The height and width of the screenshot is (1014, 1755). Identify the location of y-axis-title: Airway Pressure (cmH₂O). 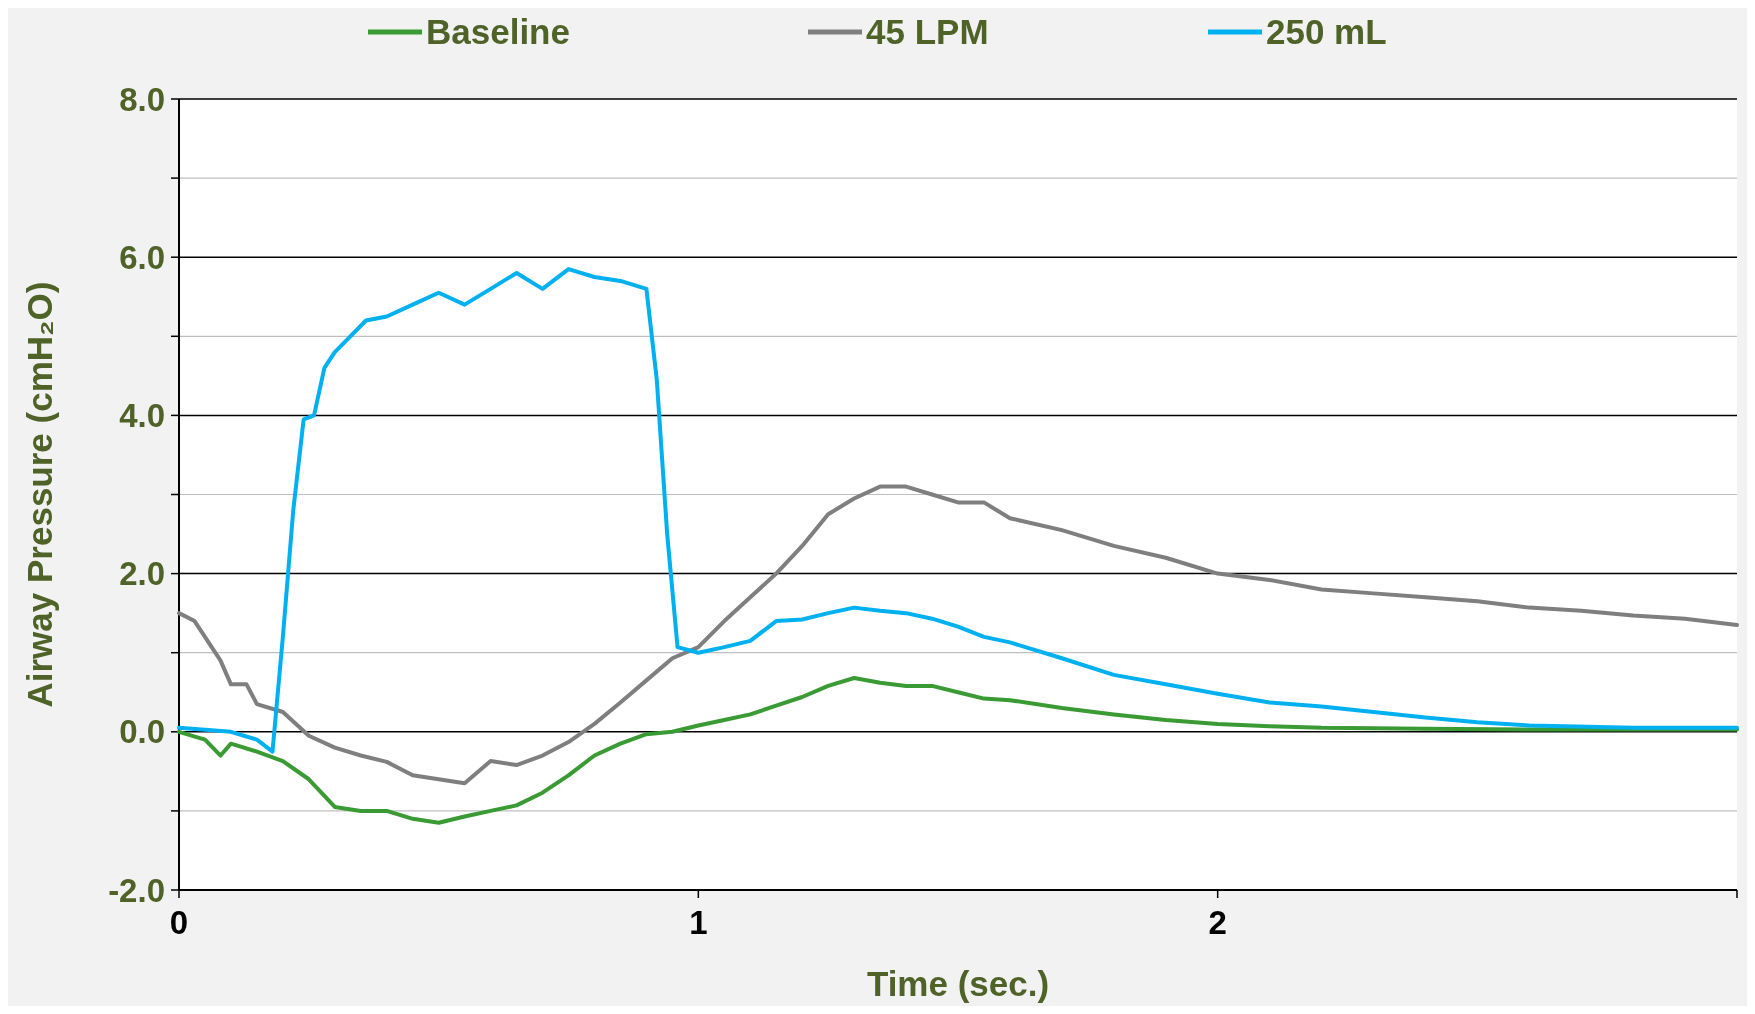
(39, 494).